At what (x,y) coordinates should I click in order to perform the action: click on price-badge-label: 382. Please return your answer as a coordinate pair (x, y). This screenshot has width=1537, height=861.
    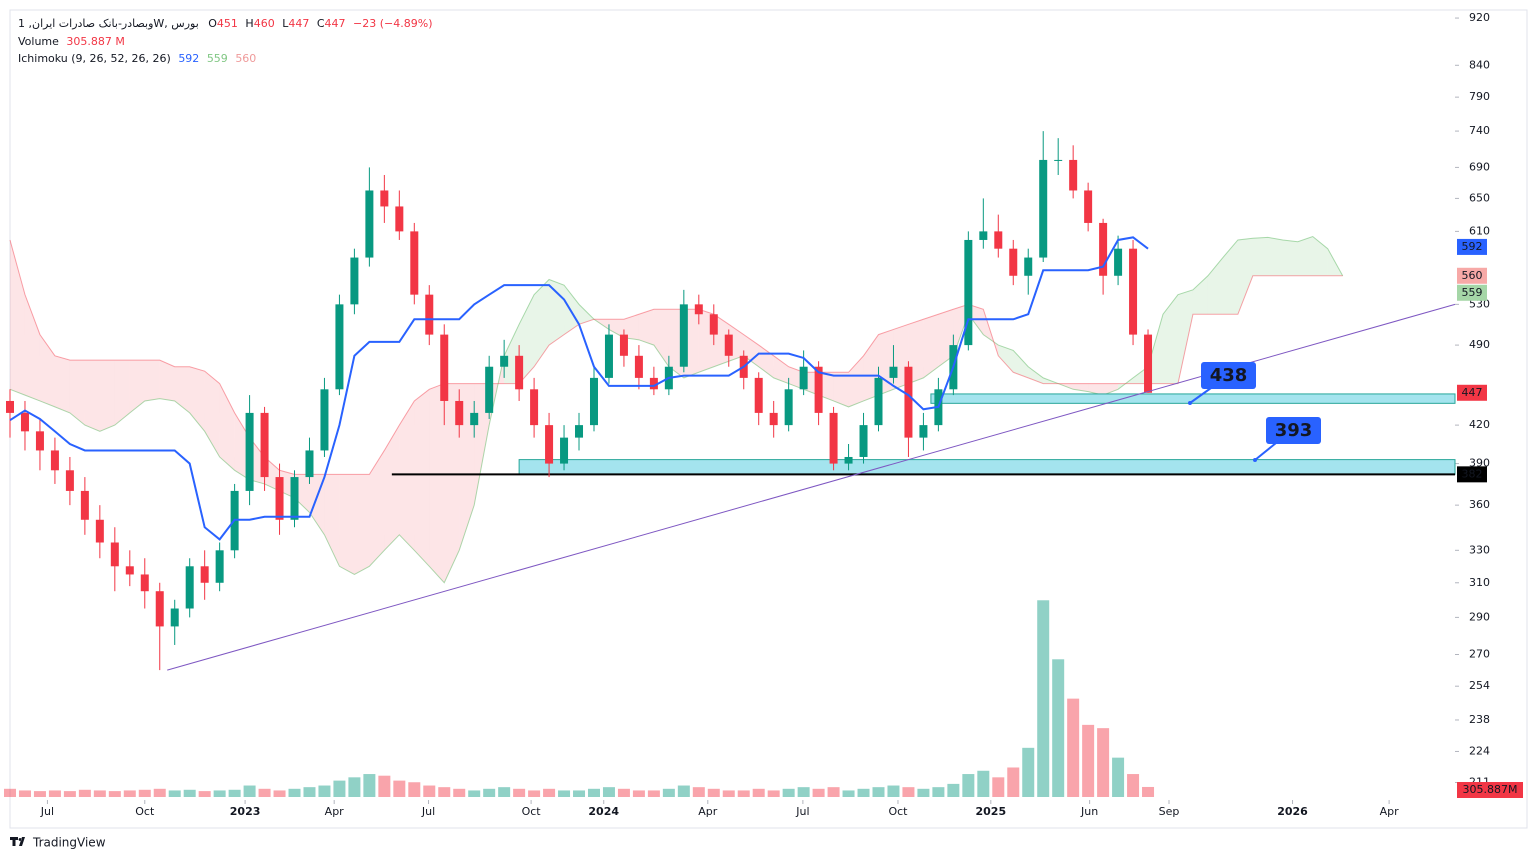
    Looking at the image, I should click on (1472, 473).